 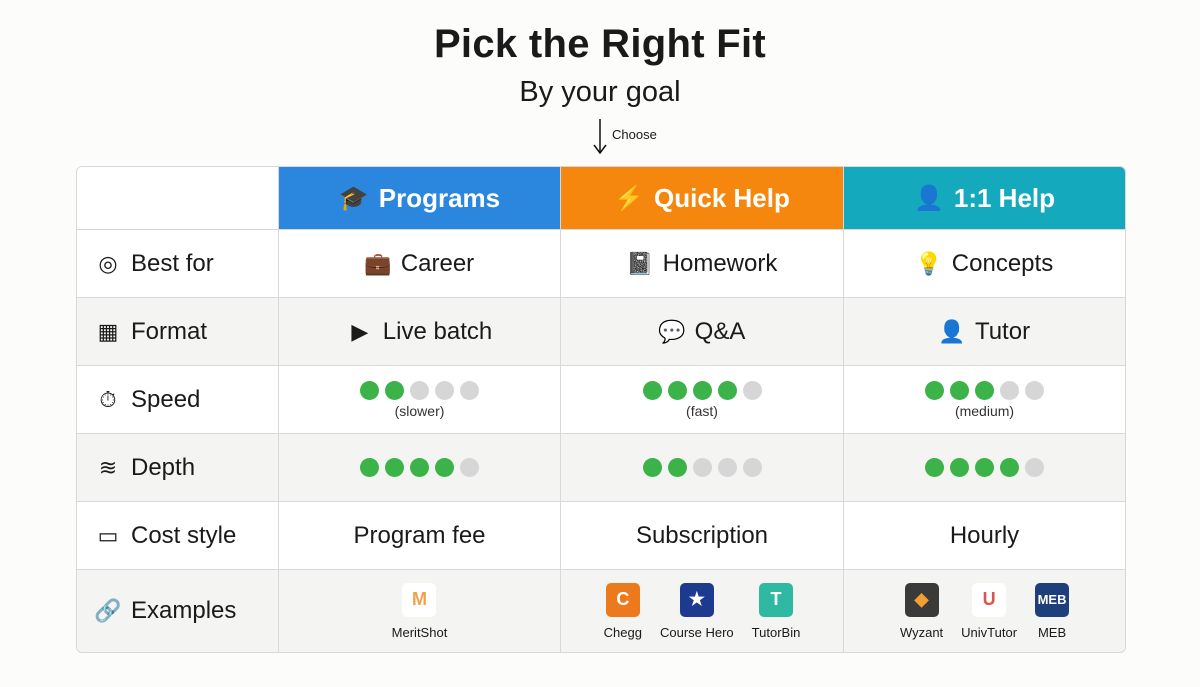 I want to click on example-item: ★ Course Hero, so click(x=696, y=611).